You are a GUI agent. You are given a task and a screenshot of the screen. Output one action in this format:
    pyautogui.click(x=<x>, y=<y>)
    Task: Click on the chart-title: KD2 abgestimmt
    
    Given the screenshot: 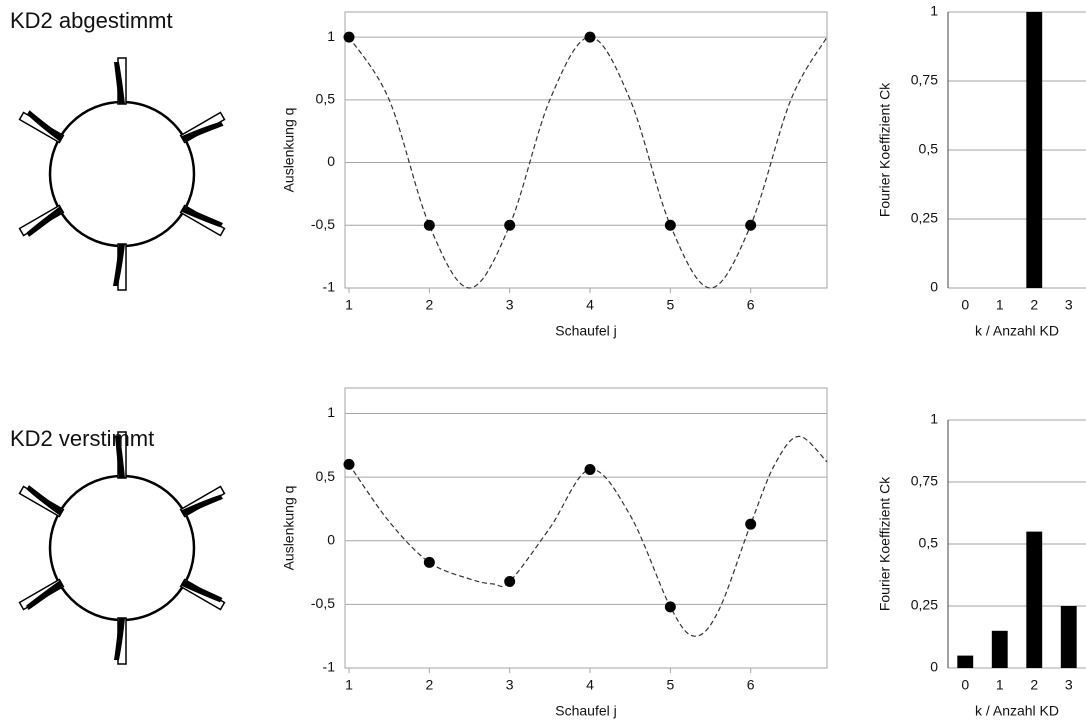 What is the action you would take?
    pyautogui.click(x=91, y=20)
    